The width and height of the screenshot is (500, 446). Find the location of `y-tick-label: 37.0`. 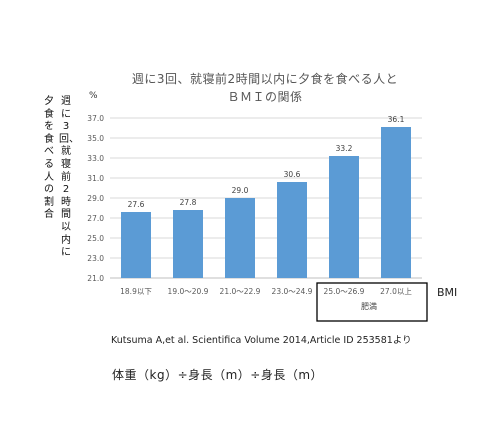

y-tick-label: 37.0 is located at coordinates (95, 118).